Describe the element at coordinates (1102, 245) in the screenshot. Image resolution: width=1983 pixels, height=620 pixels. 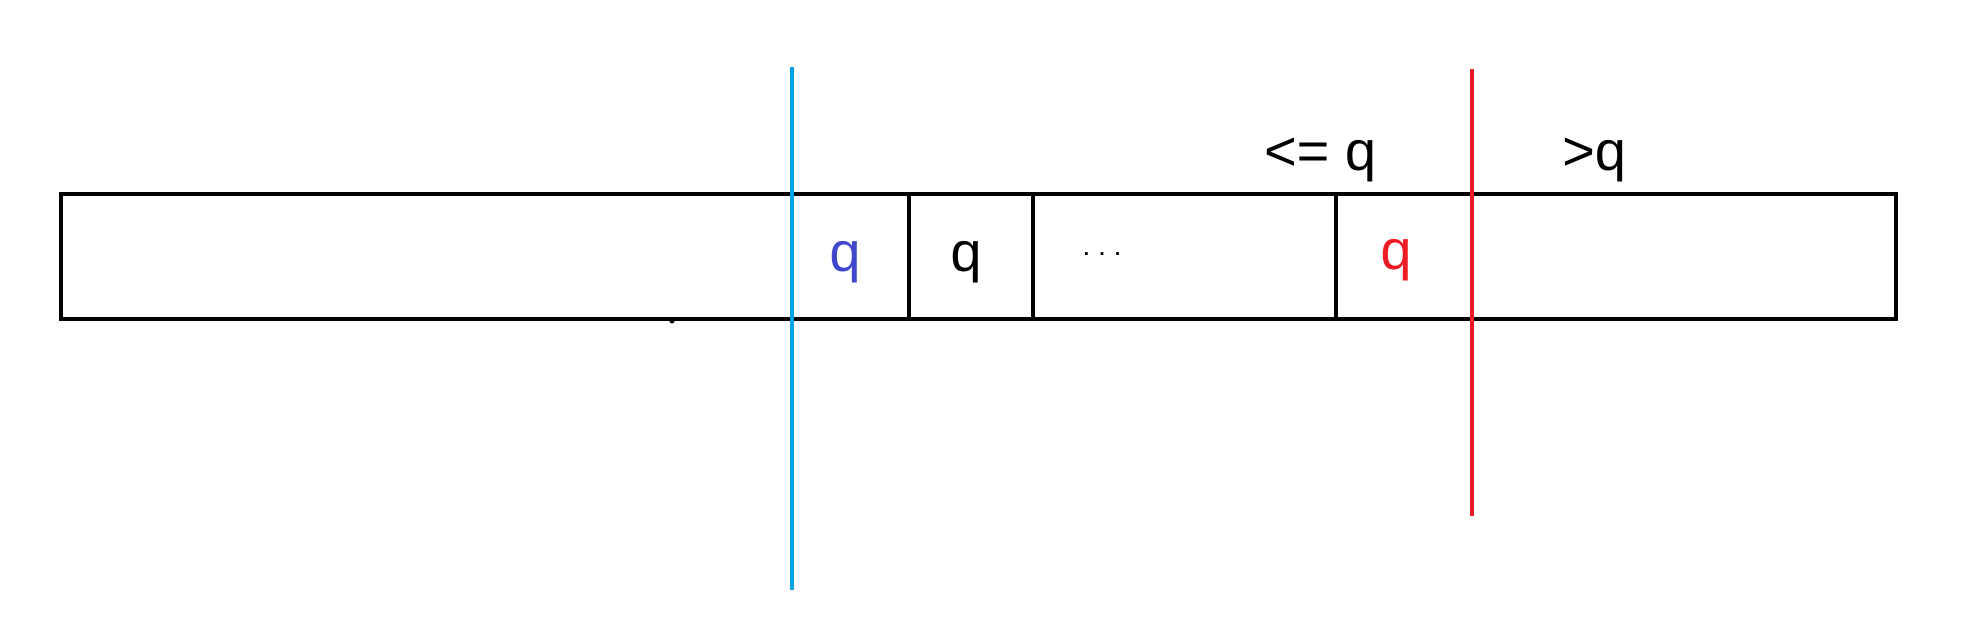
I see `cell-ellipsis: . . .` at that location.